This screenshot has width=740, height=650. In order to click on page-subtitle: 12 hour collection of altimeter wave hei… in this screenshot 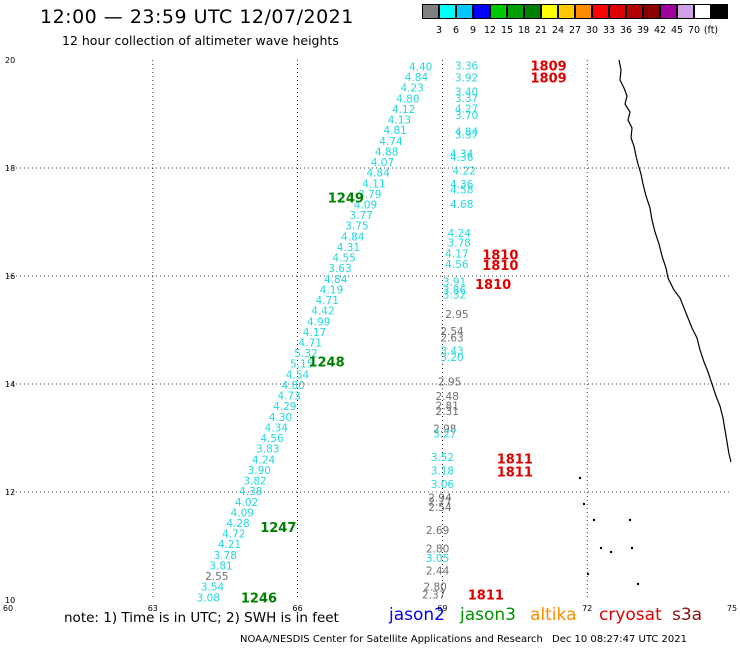, I will do `click(200, 40)`.